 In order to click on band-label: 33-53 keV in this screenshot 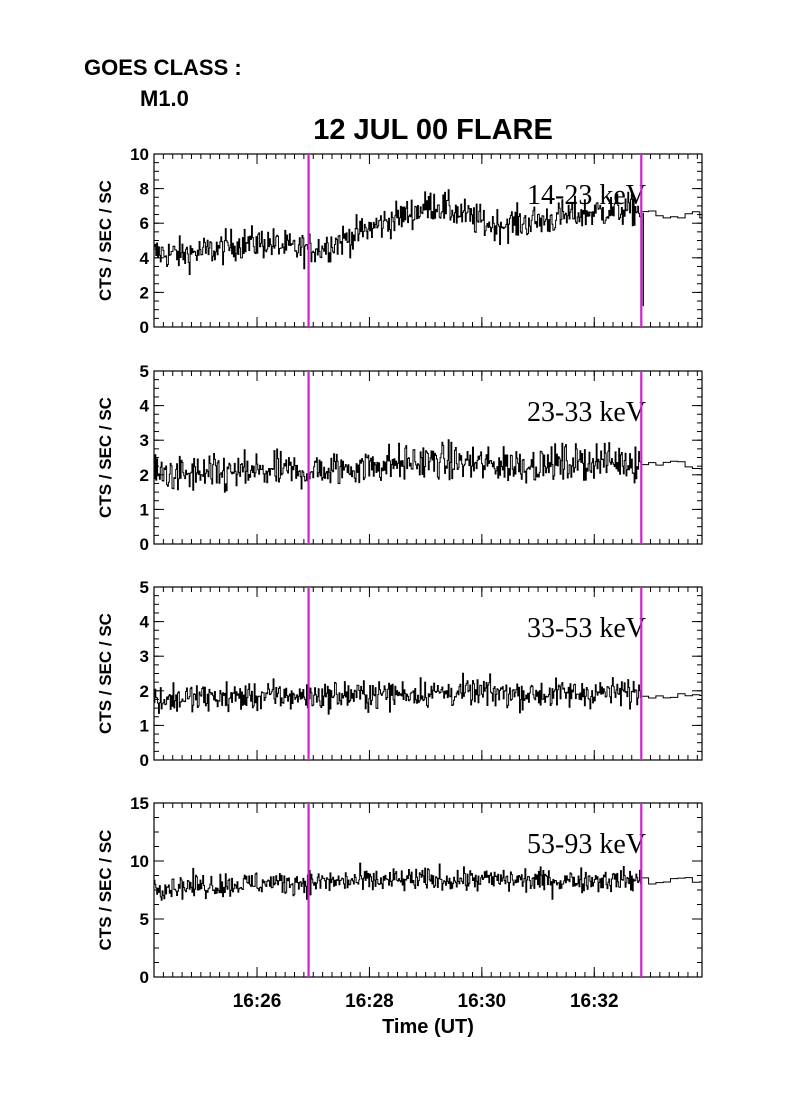, I will do `click(586, 628)`.